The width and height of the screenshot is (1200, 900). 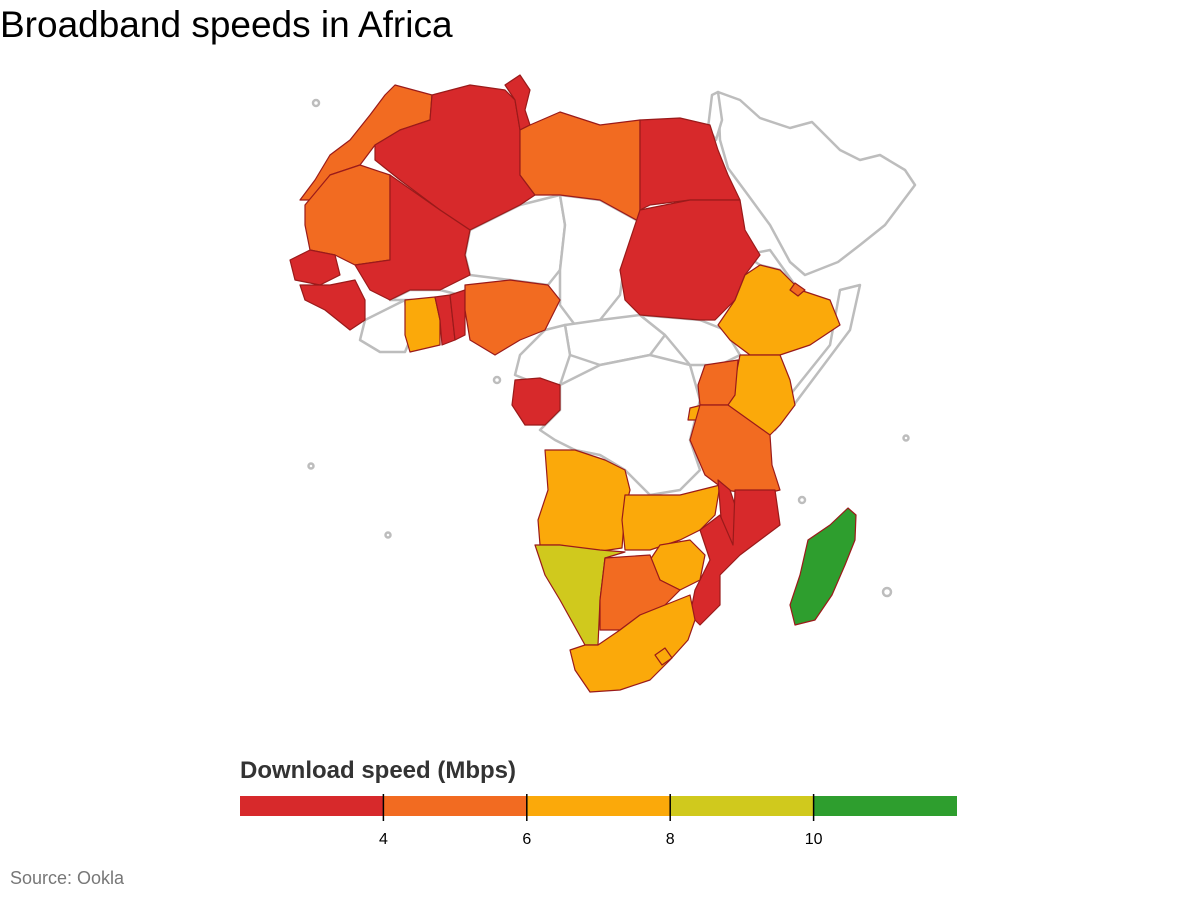 I want to click on country-south-africa, so click(x=632, y=643).